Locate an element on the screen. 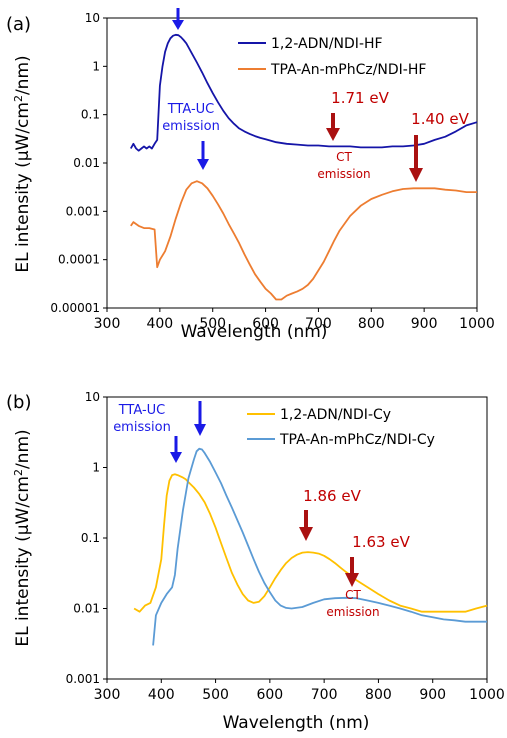 The width and height of the screenshot is (507, 738). panel-b-x-tick-label-1: 400 is located at coordinates (161, 695).